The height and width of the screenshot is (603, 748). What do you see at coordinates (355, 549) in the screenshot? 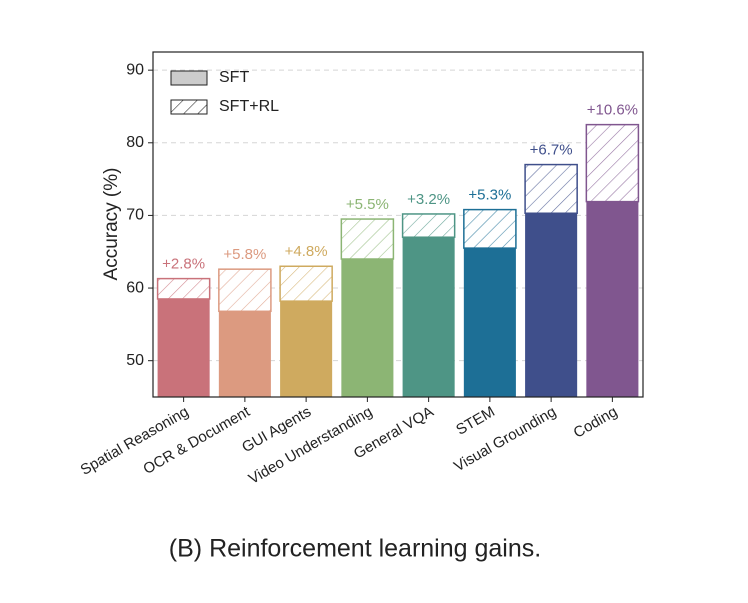
I see `caption: (B) Reinforcement learning gains.` at bounding box center [355, 549].